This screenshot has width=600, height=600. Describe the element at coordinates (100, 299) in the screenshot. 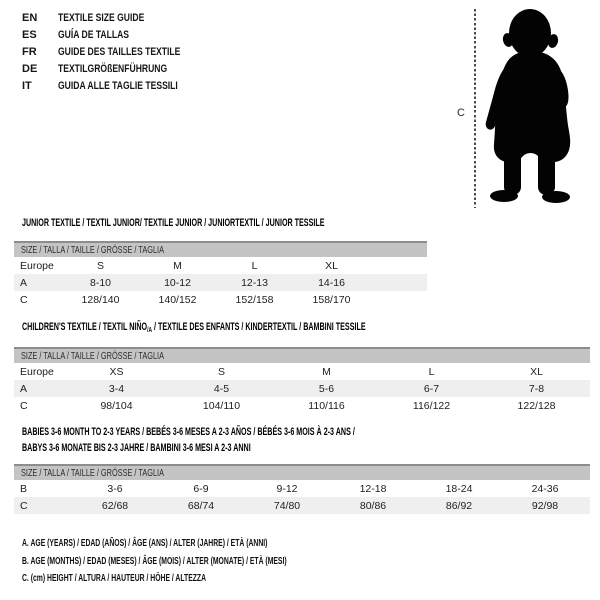

I see `size-cell: 128/140` at that location.